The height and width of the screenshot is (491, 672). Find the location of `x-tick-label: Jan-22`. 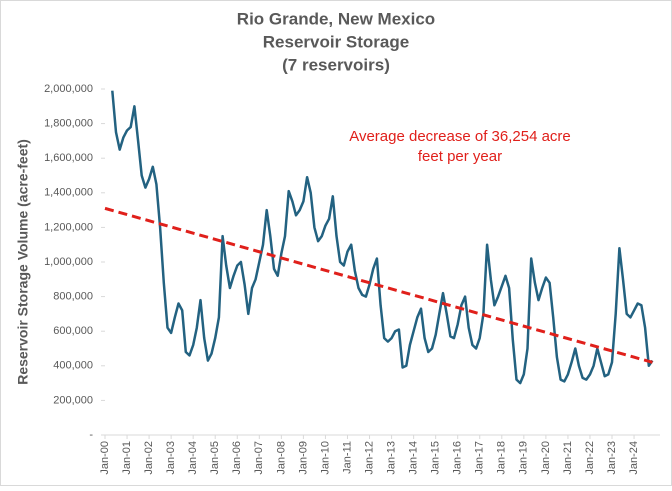

x-tick-label: Jan-22 is located at coordinates (590, 458).